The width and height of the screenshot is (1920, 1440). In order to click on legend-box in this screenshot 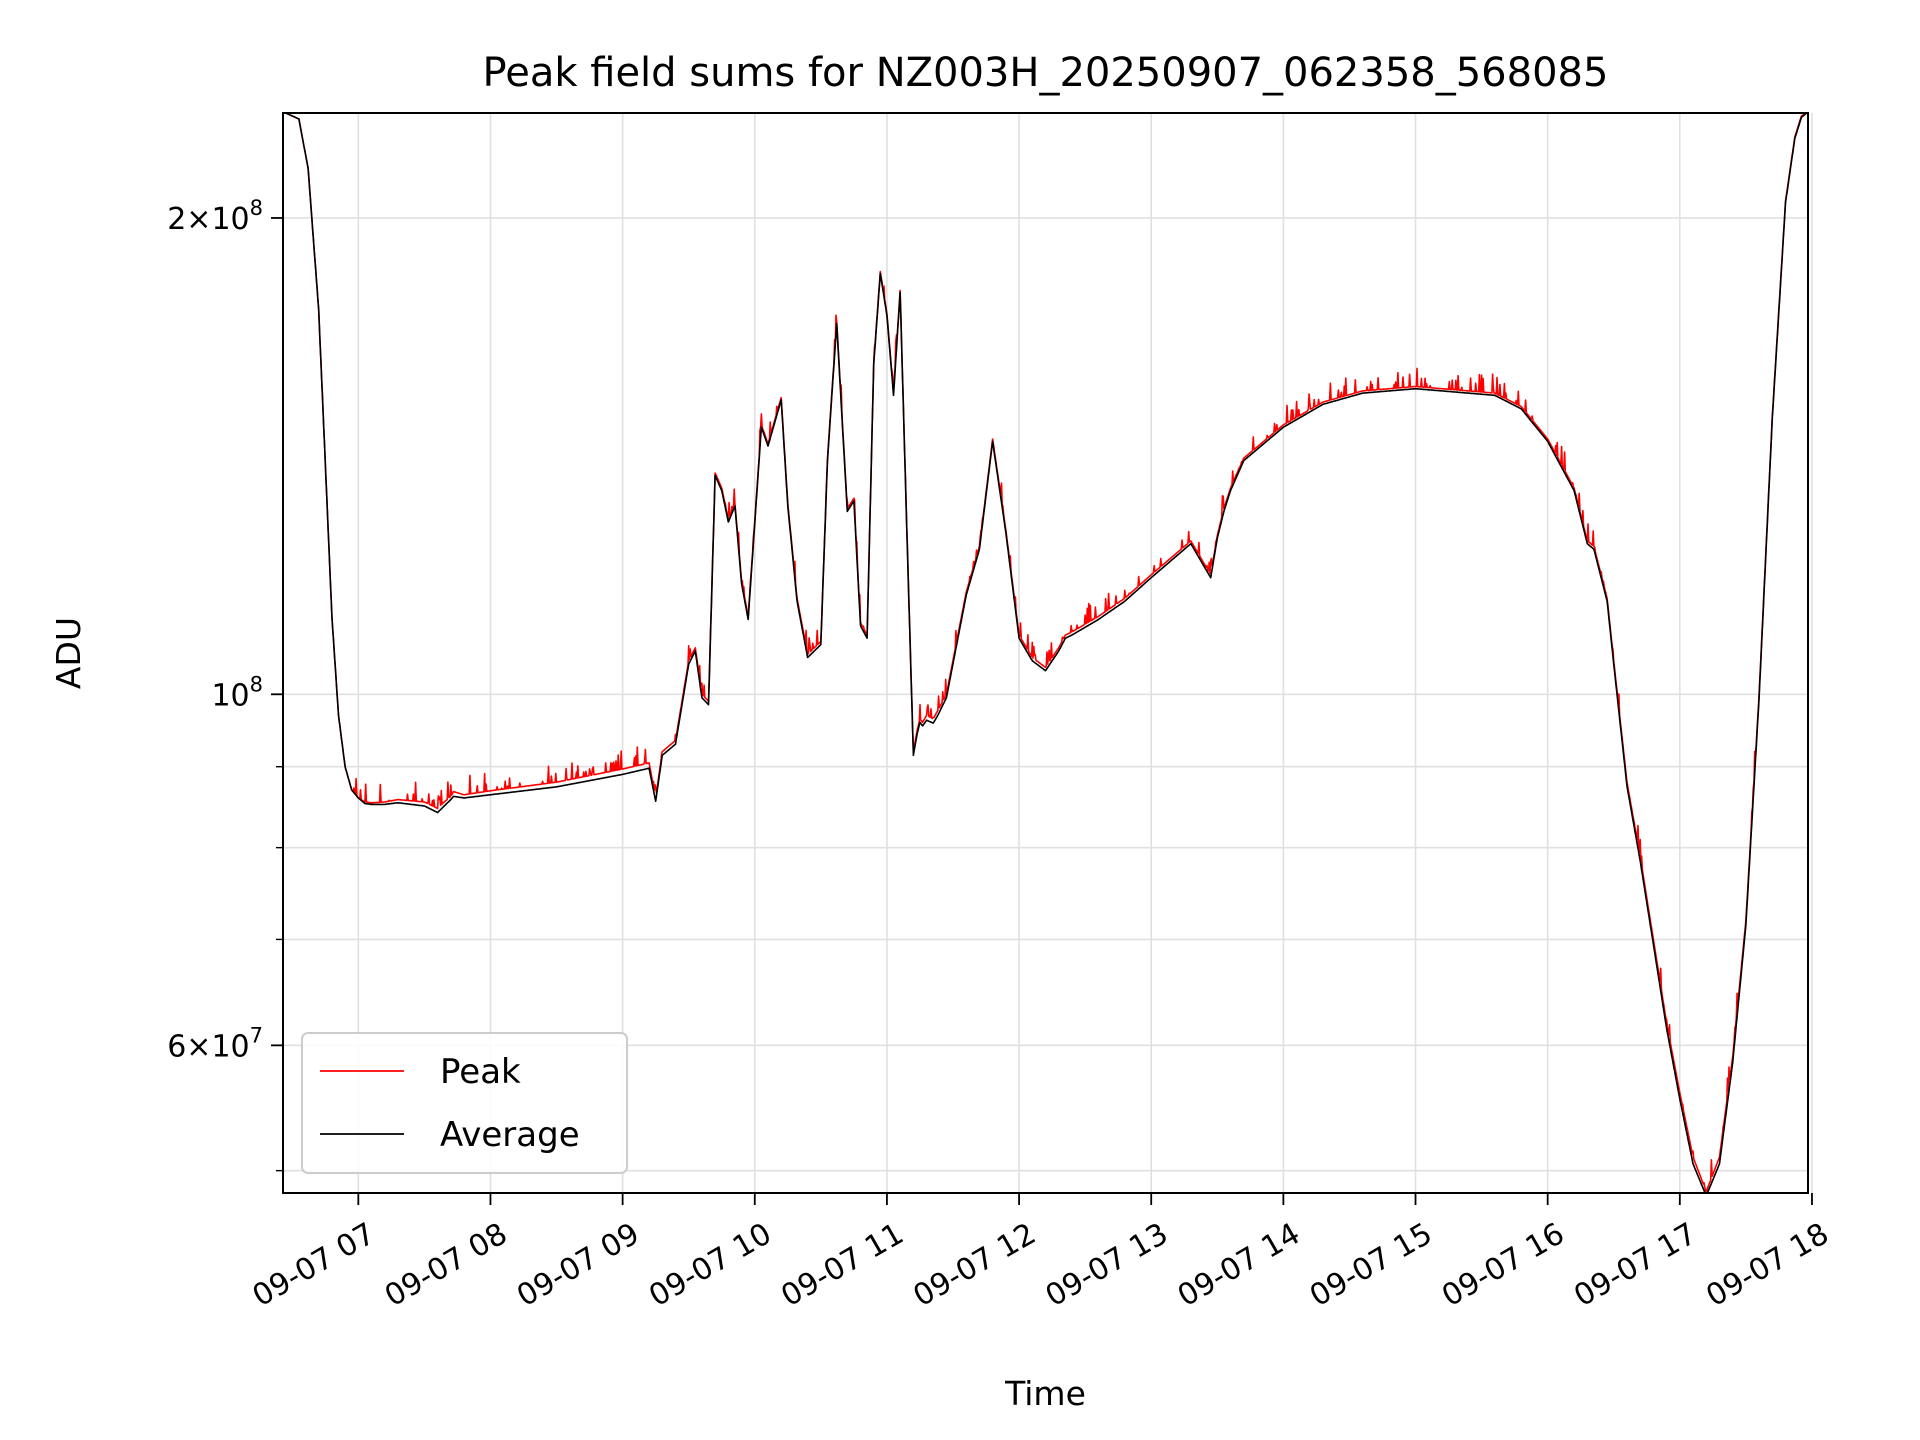, I will do `click(464, 1103)`.